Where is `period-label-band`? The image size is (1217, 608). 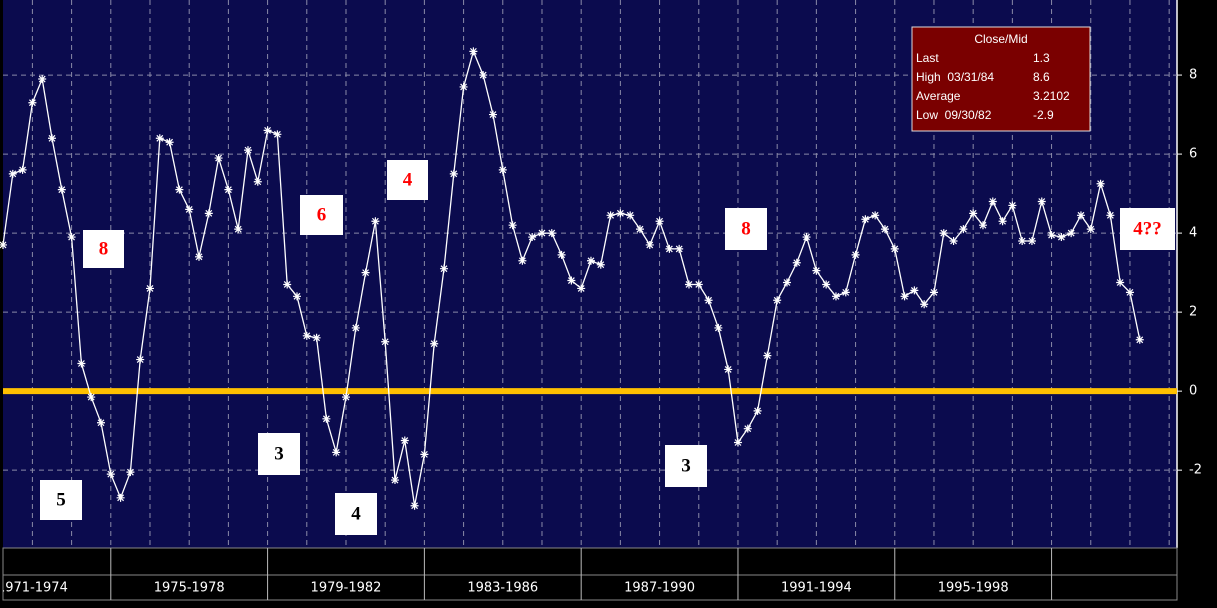 period-label-band is located at coordinates (590, 587).